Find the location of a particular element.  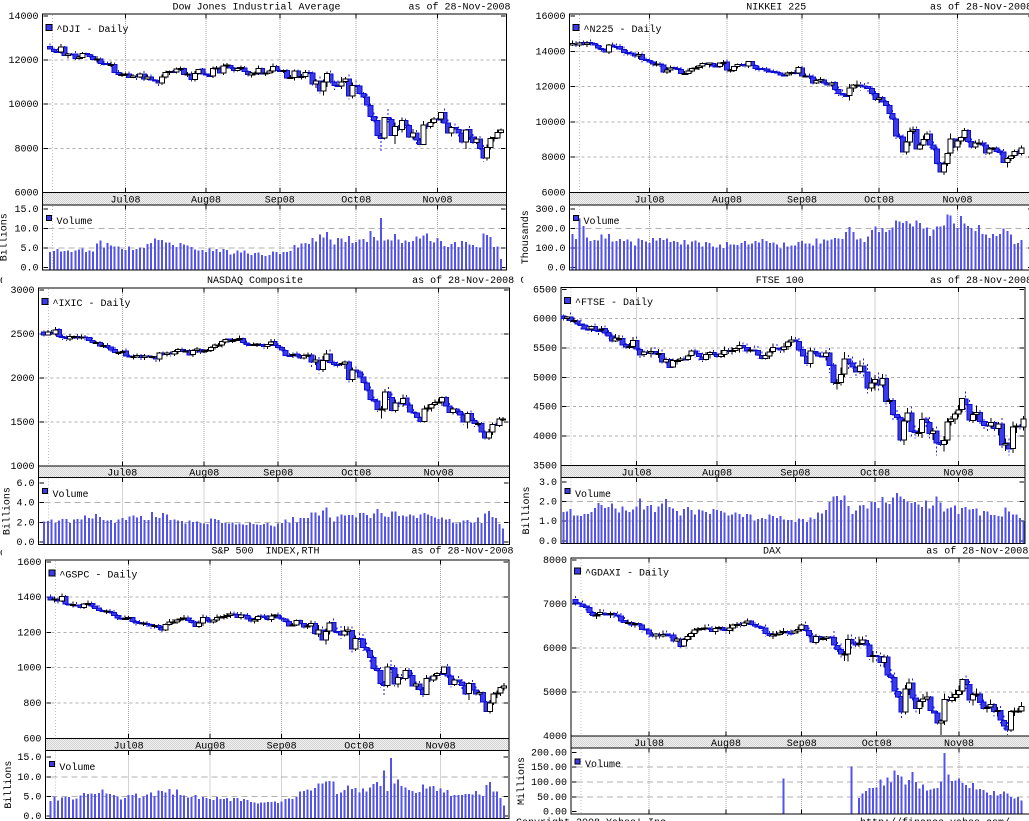

svg-text: 800 is located at coordinates (32, 704).